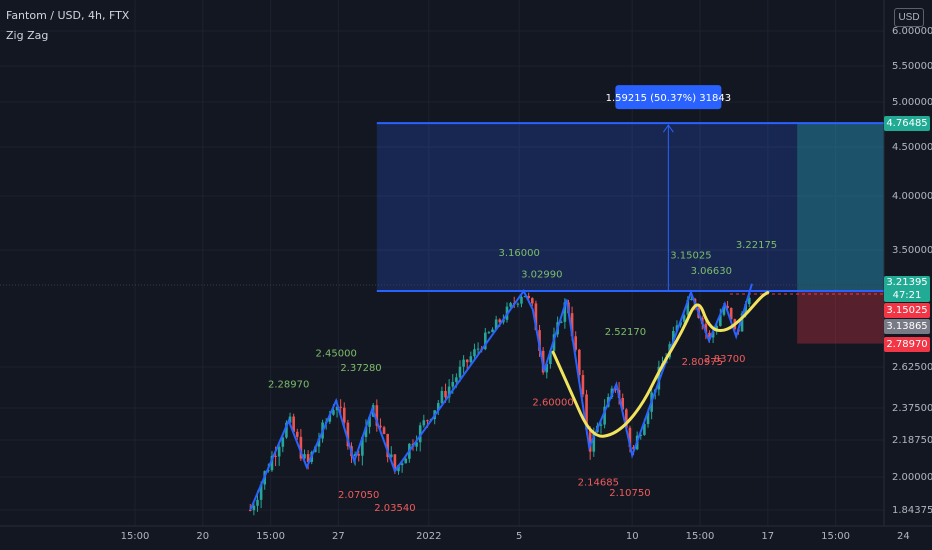 This screenshot has width=932, height=550. Describe the element at coordinates (724, 359) in the screenshot. I see `pivot-label: 2.83700` at that location.